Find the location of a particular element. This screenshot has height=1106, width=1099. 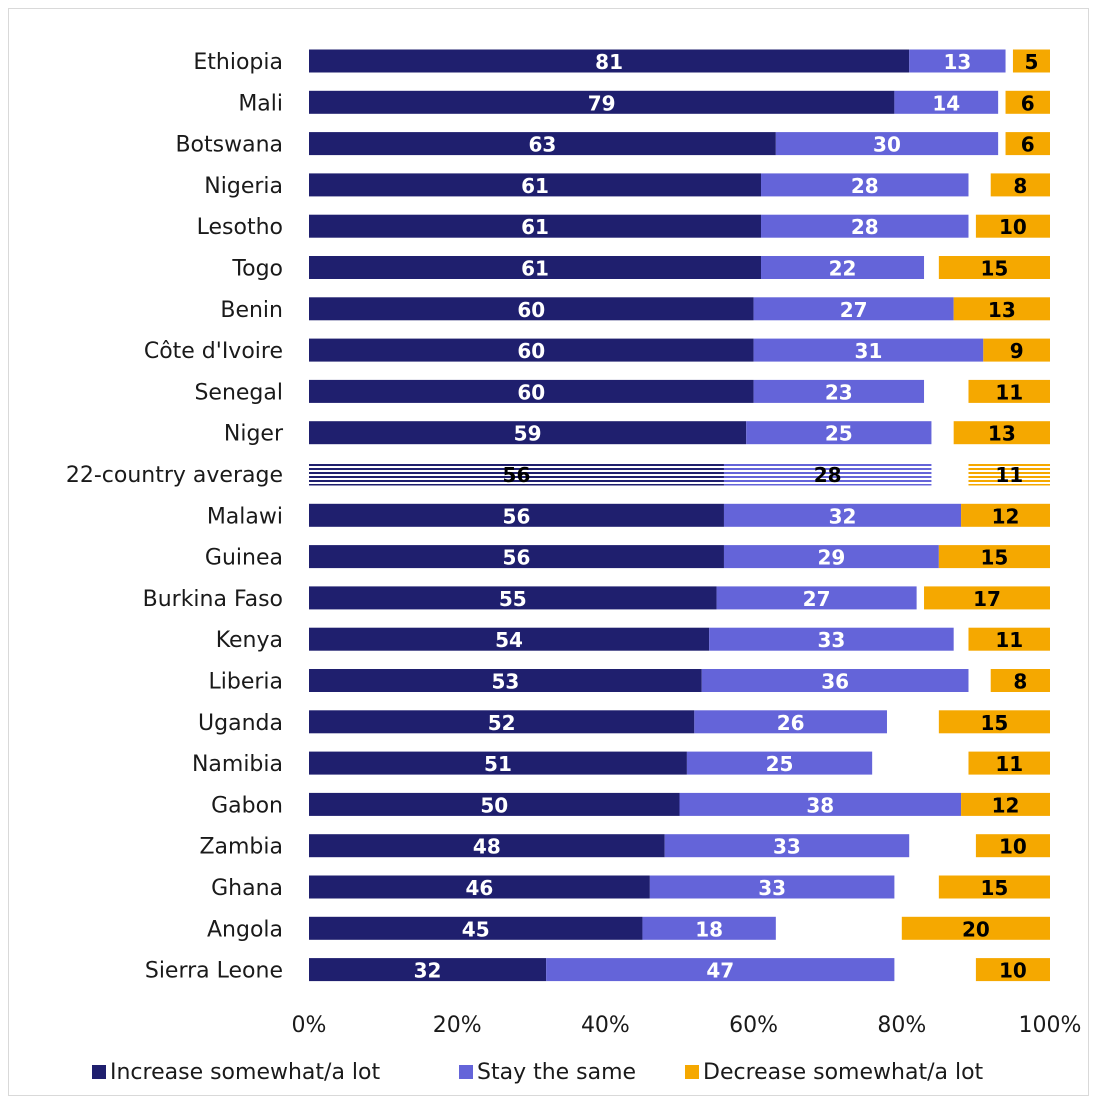

data-label: 79 is located at coordinates (602, 103).